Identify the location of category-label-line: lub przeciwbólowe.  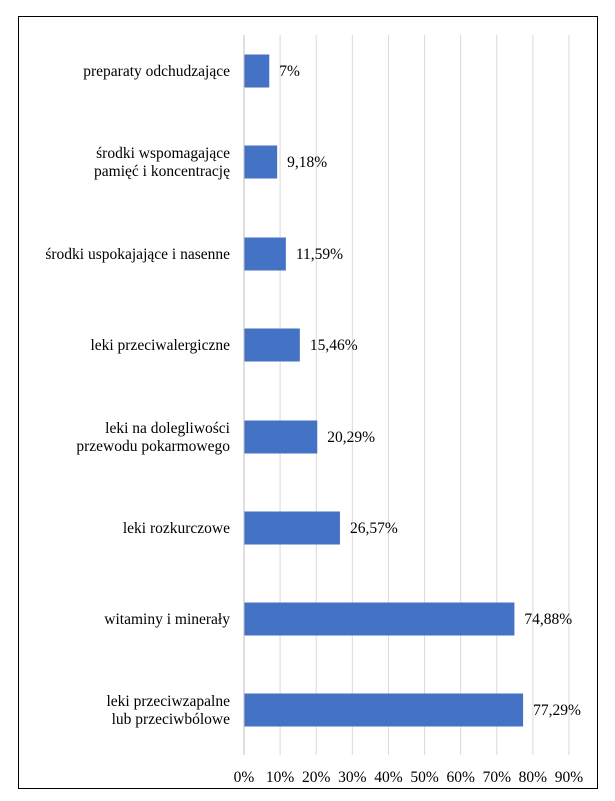
(171, 719).